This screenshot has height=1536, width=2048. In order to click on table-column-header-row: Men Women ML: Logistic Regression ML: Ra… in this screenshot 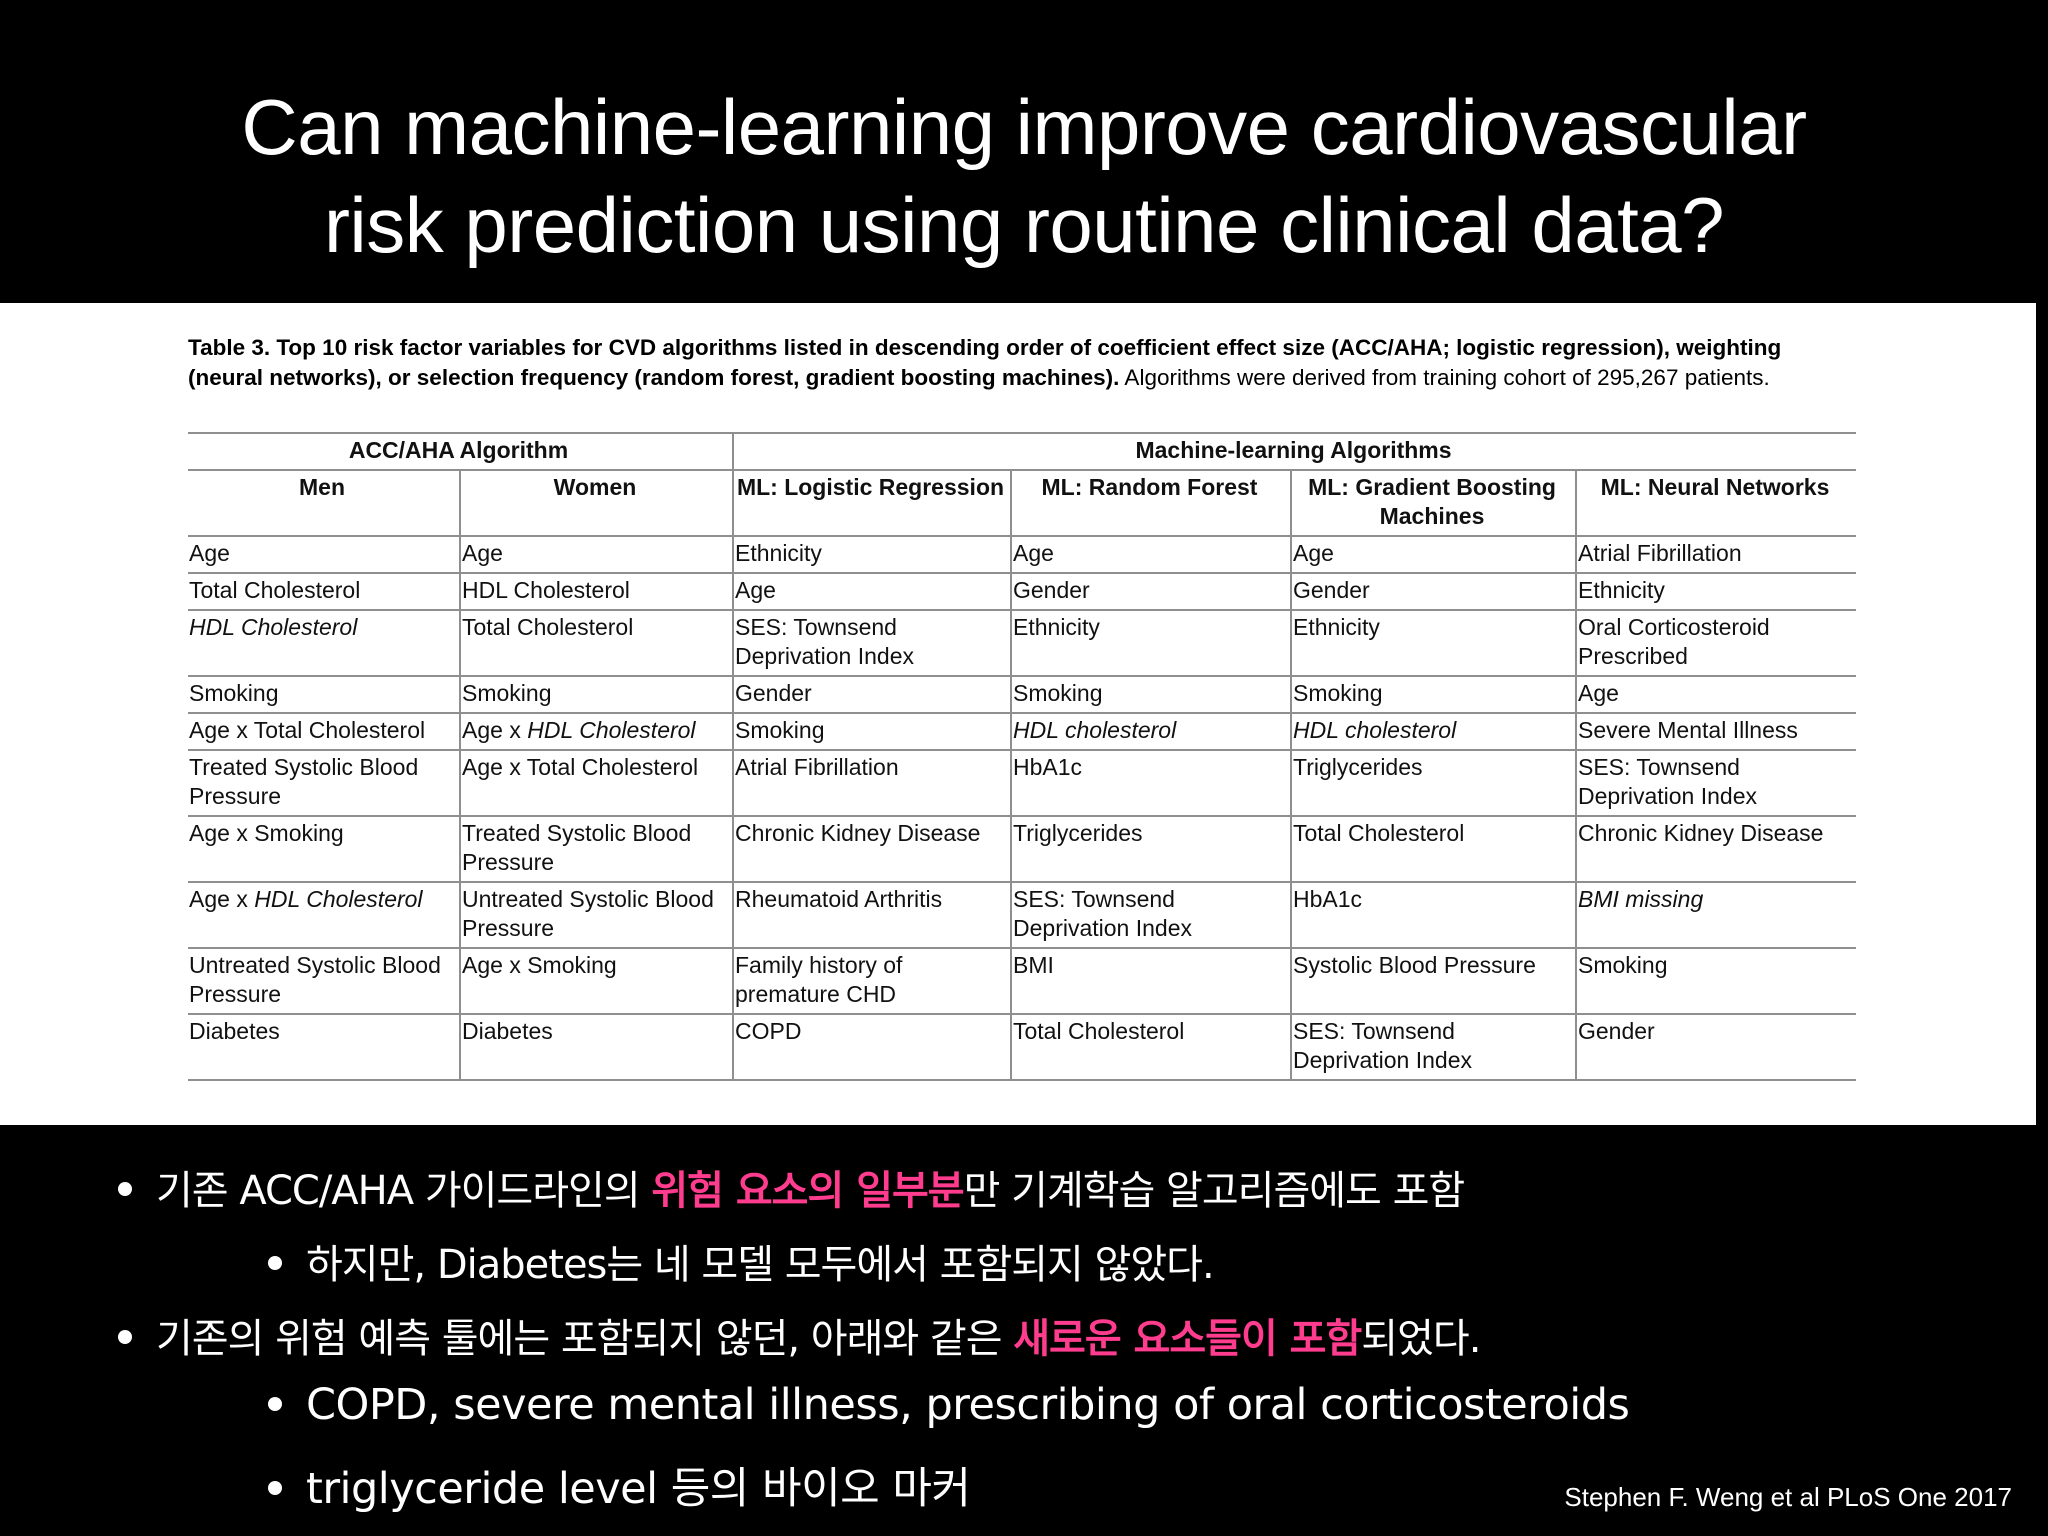, I will do `click(1022, 503)`.